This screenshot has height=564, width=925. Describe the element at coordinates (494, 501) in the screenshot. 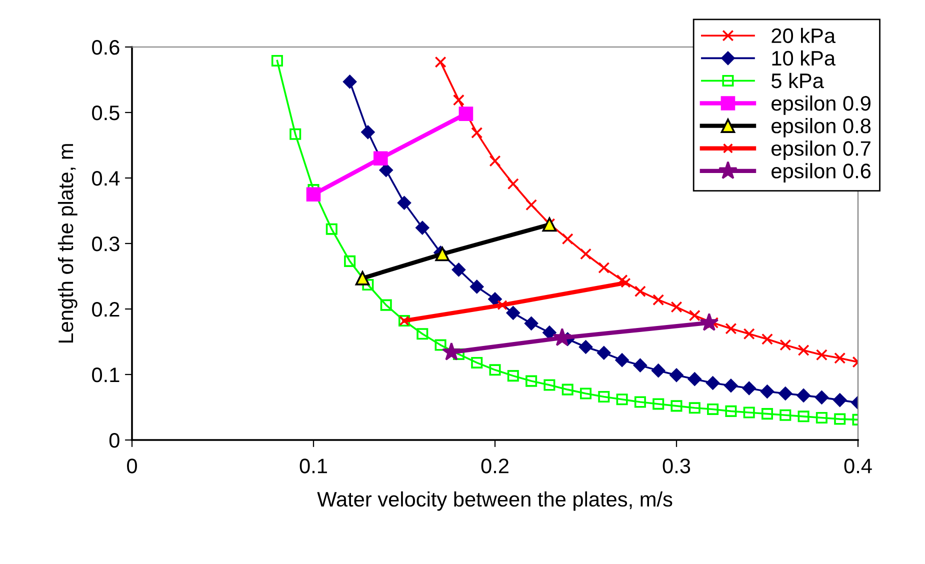

I see `x-axis-title: Water velocity between the plates, m/s` at that location.